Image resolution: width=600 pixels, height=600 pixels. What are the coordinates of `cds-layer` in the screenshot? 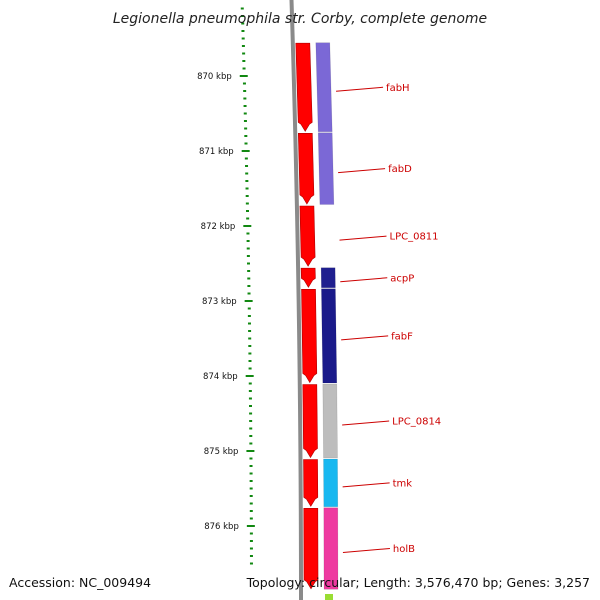 It's located at (314, 321).